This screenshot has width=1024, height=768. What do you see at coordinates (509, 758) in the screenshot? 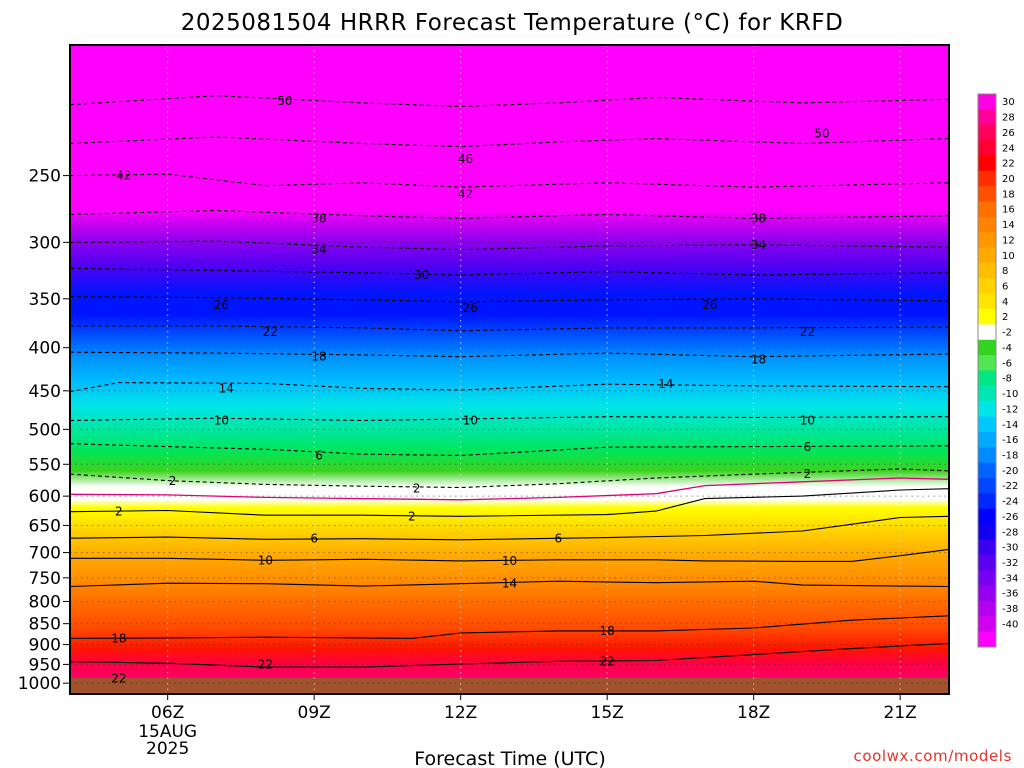
I see `x-axis-label: Forecast Time (UTC)` at bounding box center [509, 758].